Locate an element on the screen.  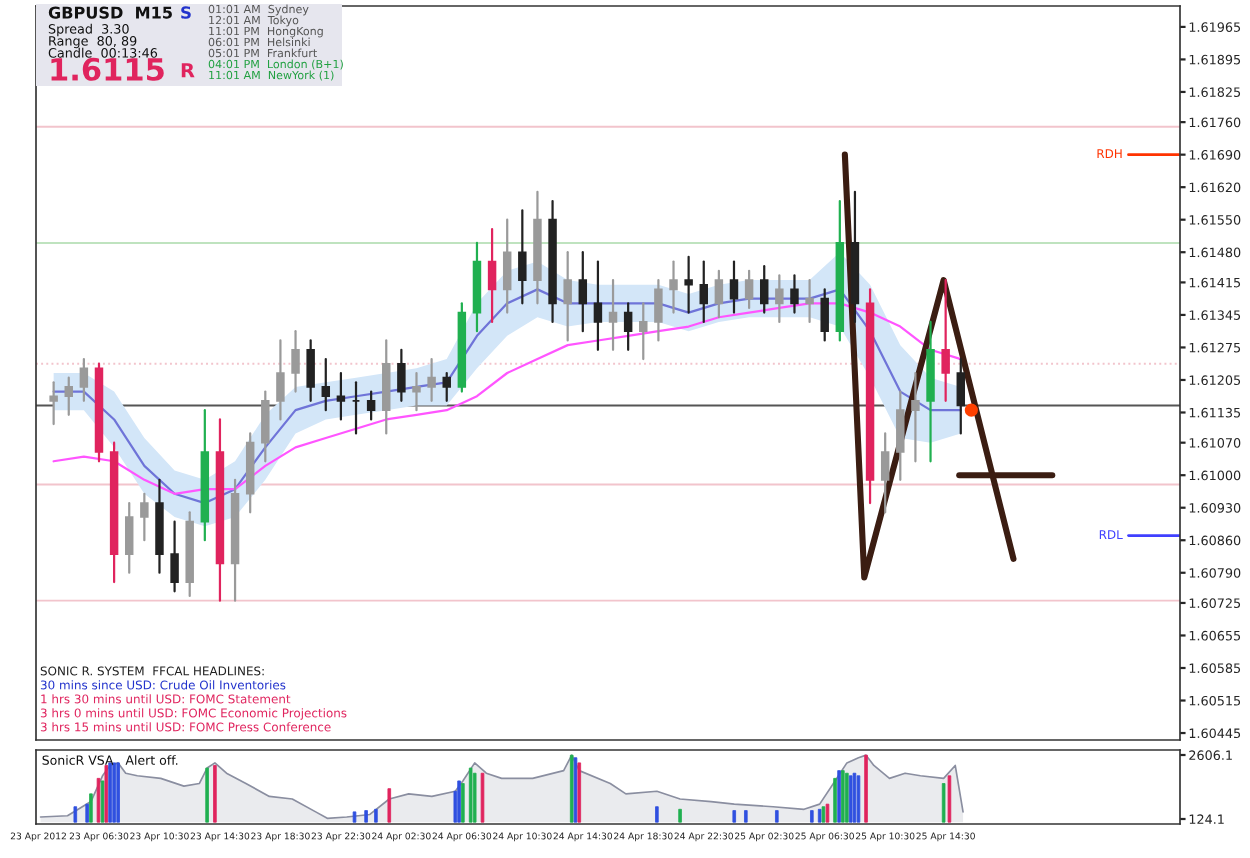
annotation: S is located at coordinates (186, 12).